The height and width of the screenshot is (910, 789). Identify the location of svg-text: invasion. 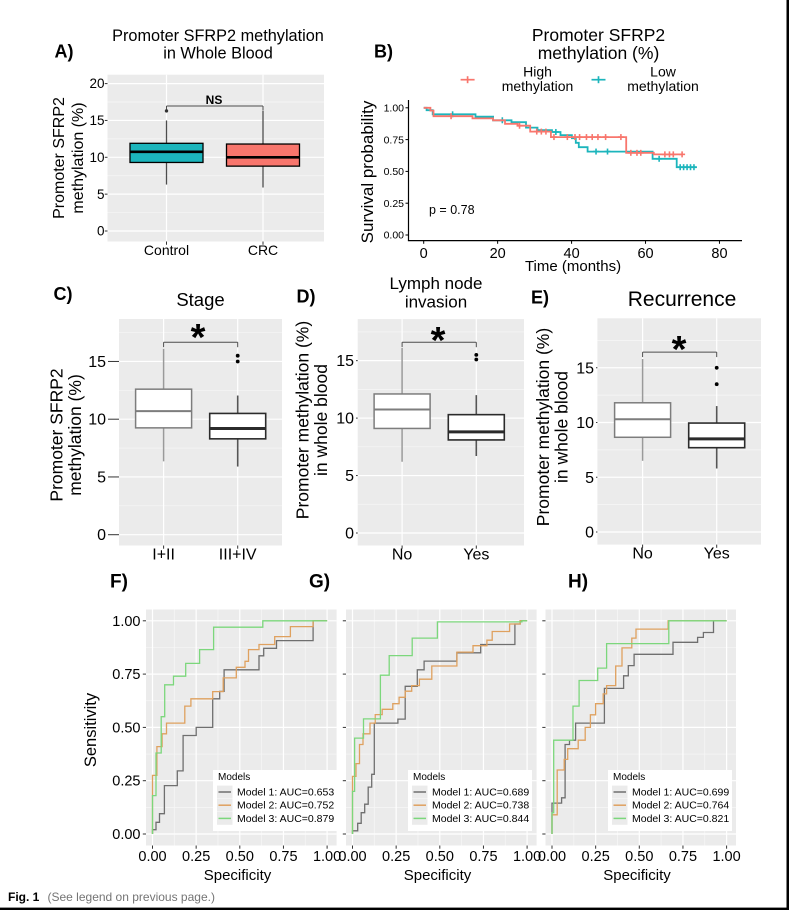
(436, 302).